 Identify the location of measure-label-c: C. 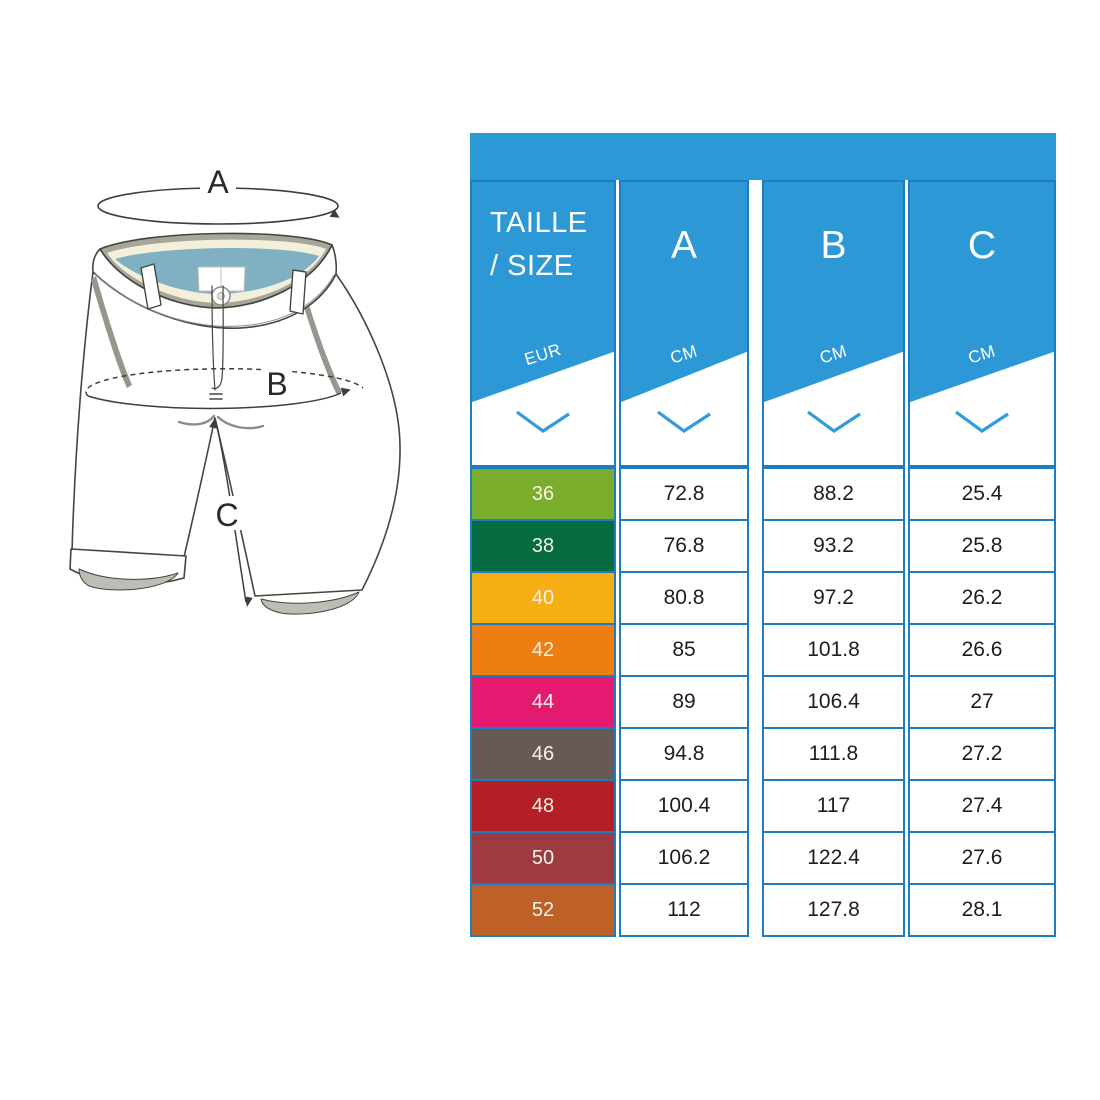
(226, 515).